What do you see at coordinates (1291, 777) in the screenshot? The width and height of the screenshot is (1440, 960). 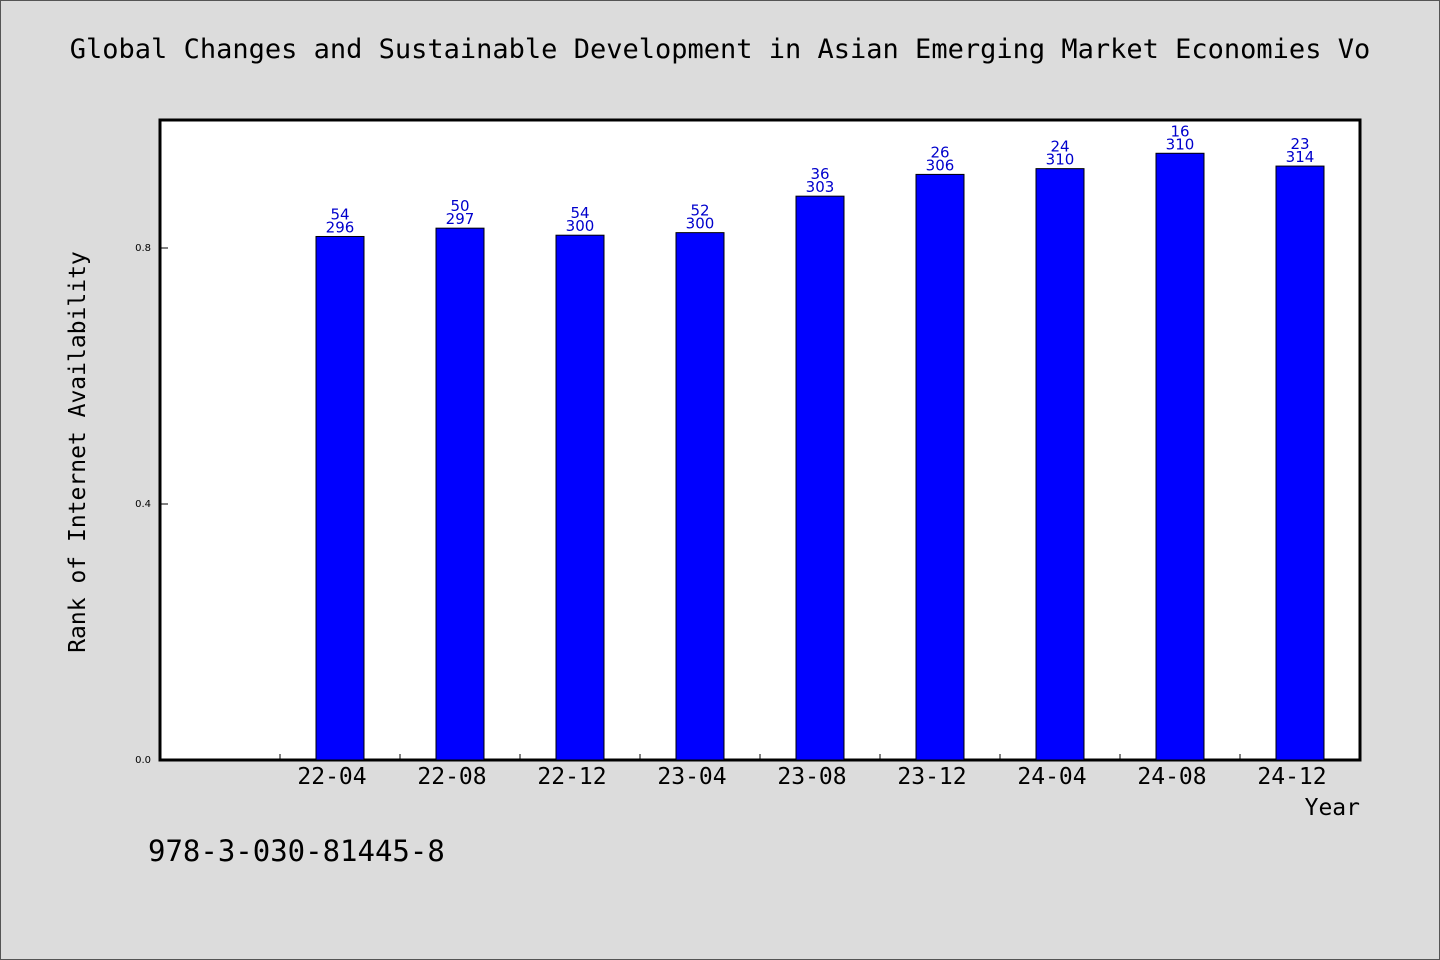 I see `x-tick-label: 24-12` at bounding box center [1291, 777].